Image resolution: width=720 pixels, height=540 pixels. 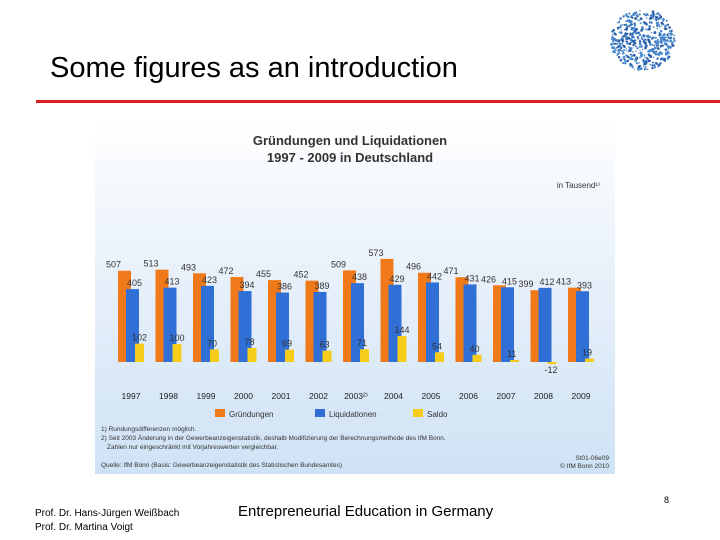 I want to click on data-label-gründungen-9: 471, so click(x=451, y=271).